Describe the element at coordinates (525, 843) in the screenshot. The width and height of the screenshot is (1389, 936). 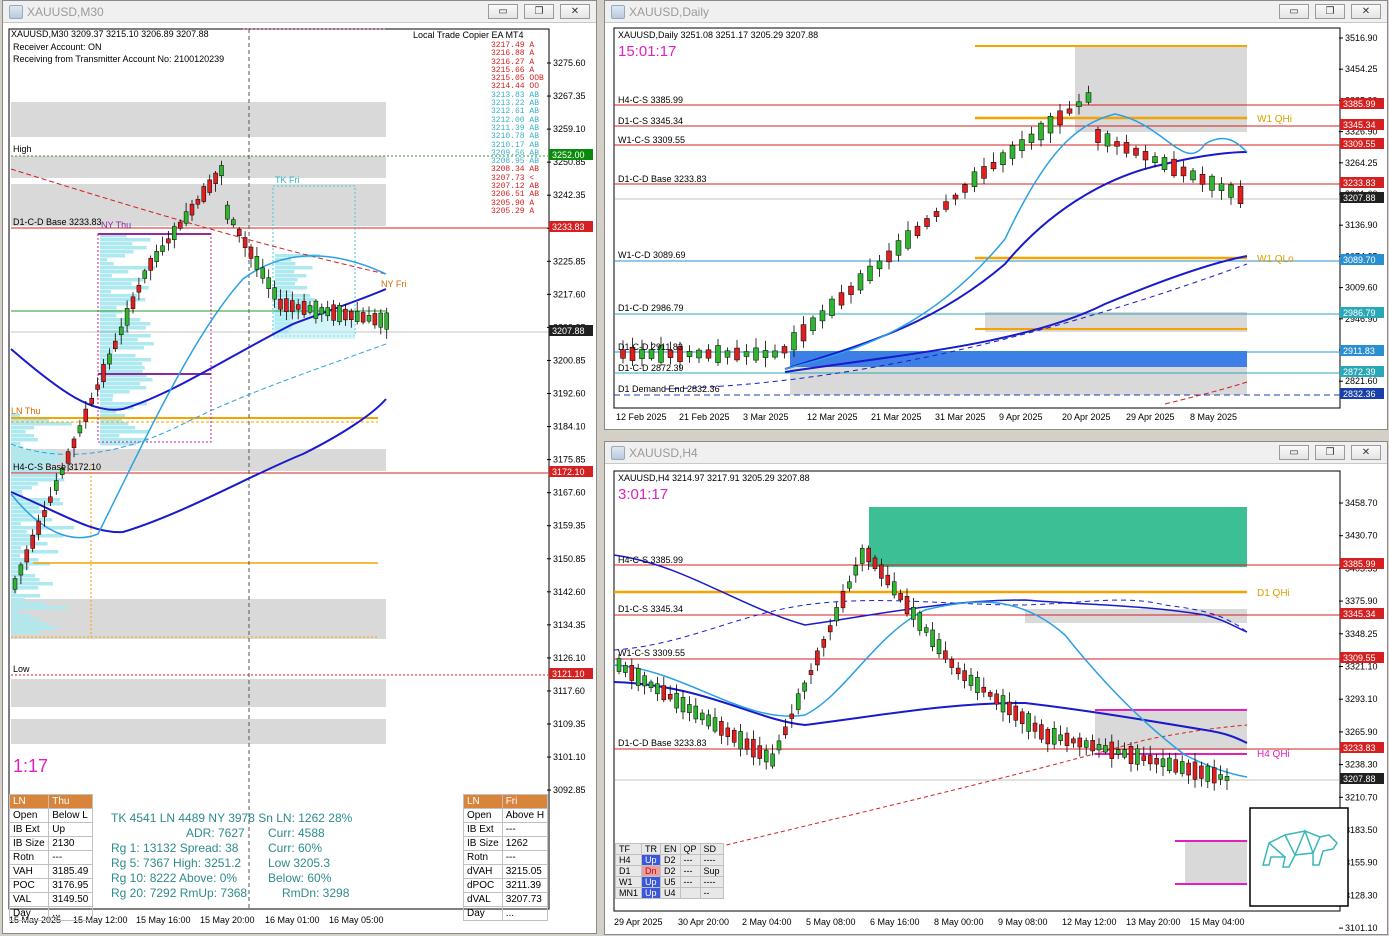
I see `ln-fri-cell: 1262` at that location.